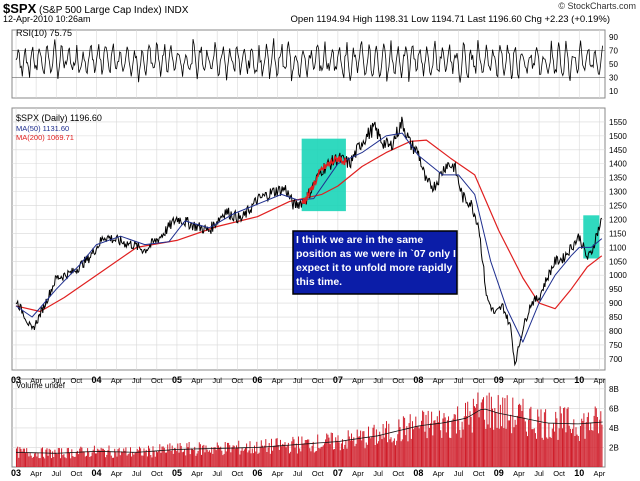 The width and height of the screenshot is (640, 481). I want to click on volume-tick-label: 6B, so click(614, 408).